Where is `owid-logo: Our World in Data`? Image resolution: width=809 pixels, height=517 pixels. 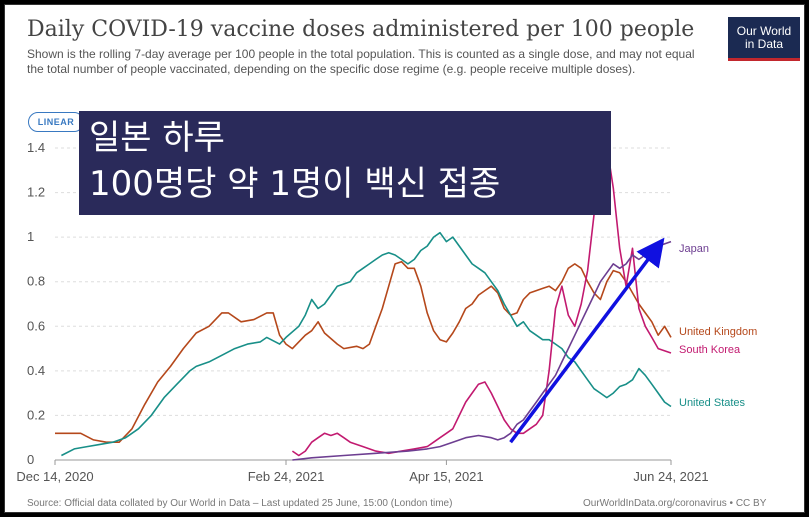 owid-logo: Our World in Data is located at coordinates (764, 39).